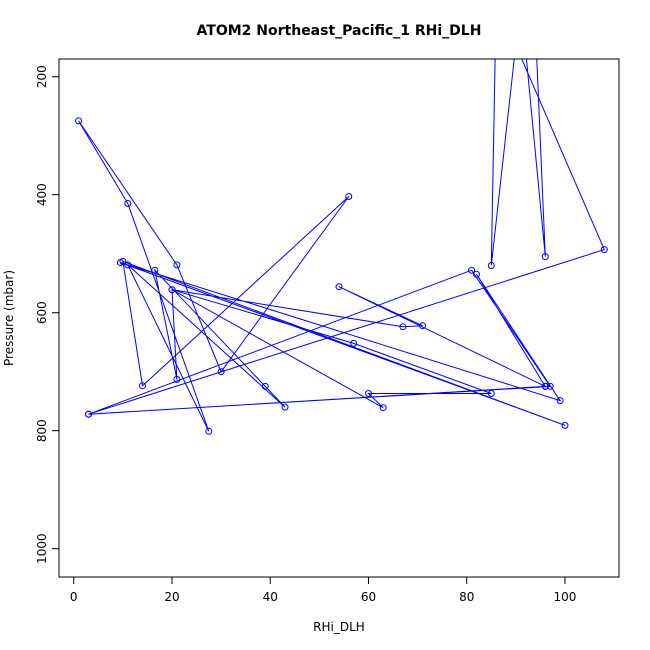 This screenshot has width=650, height=650. What do you see at coordinates (339, 31) in the screenshot?
I see `chart-title: ATOM2 Northeast_Pacific_1 RHi_DLH` at bounding box center [339, 31].